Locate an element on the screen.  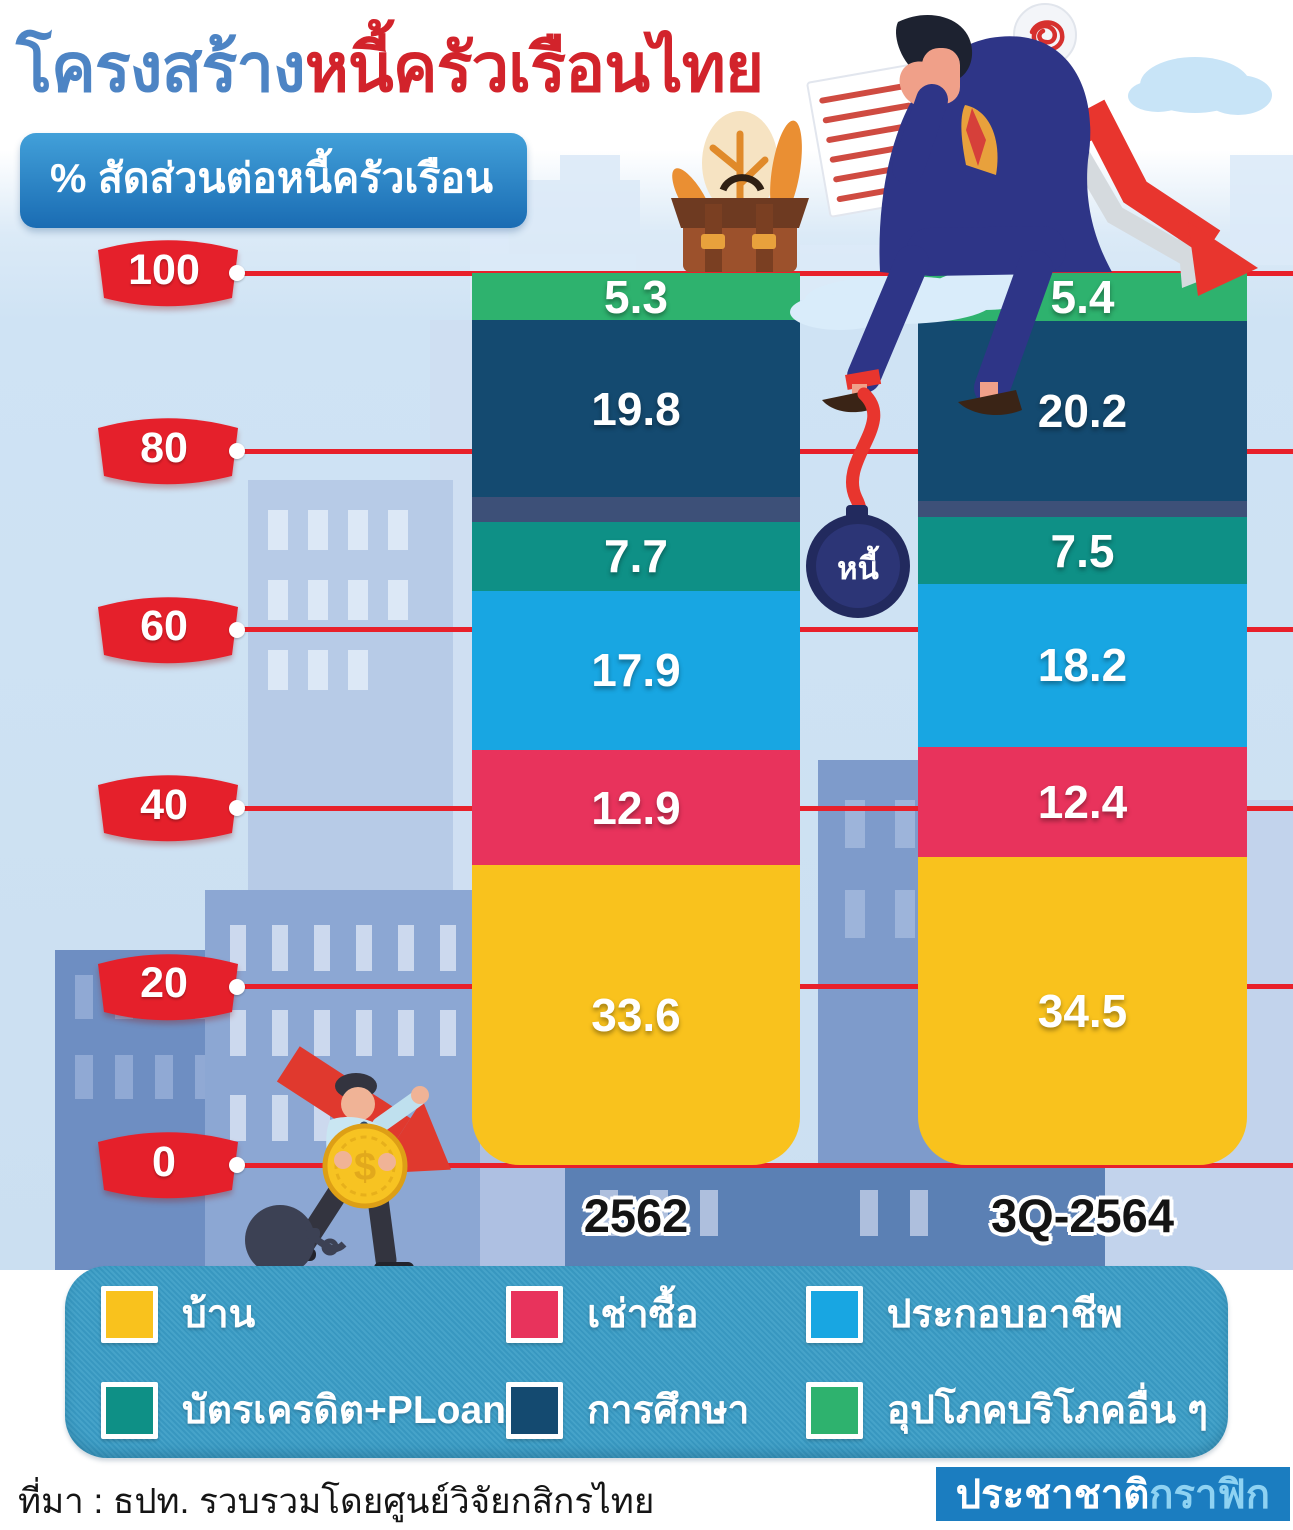
man-carrying-arrow-illustration: $ is located at coordinates (348, 1163).